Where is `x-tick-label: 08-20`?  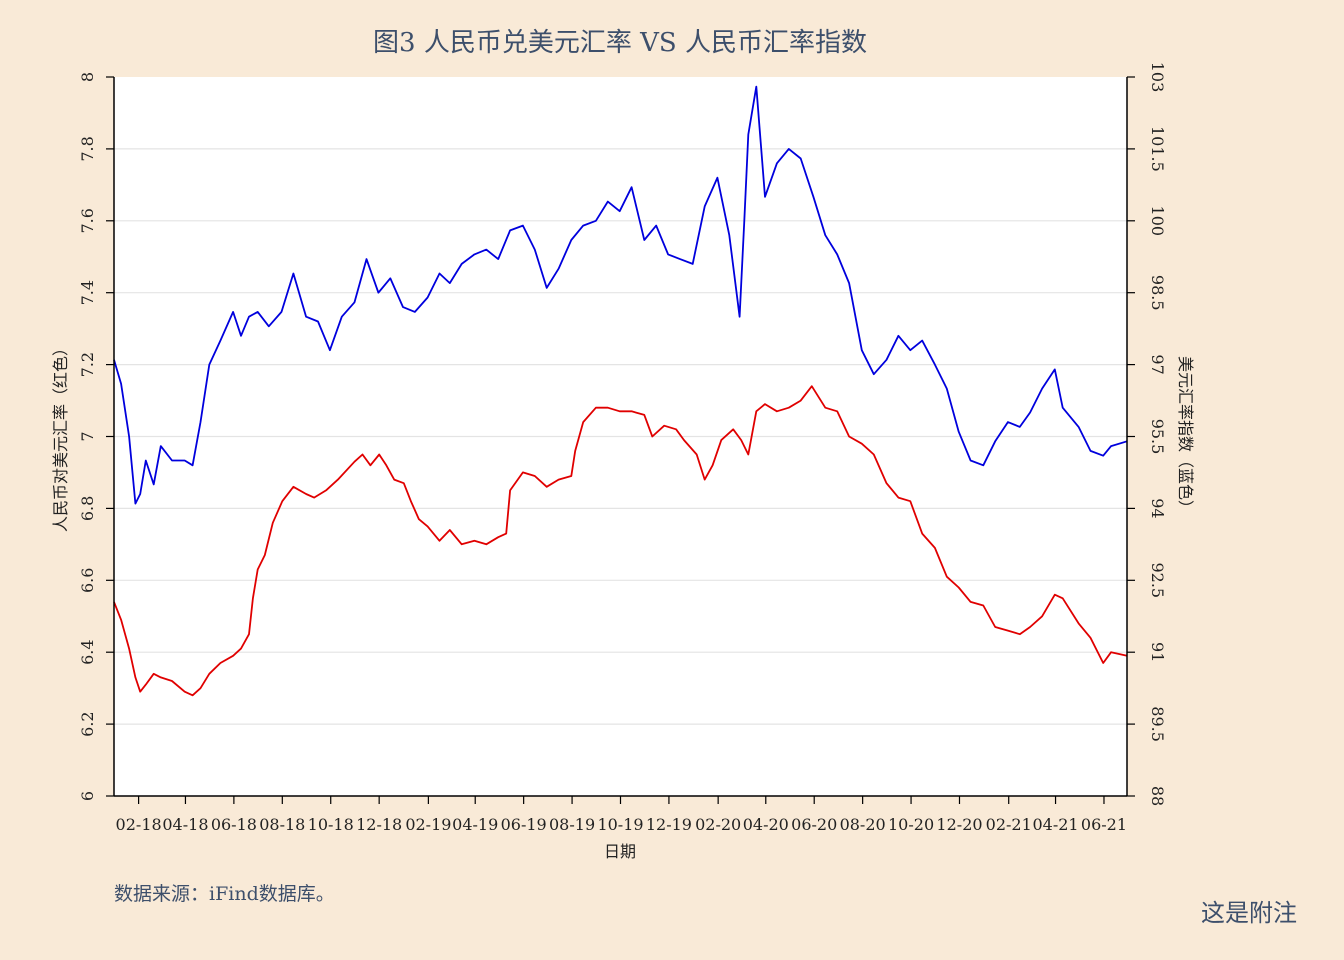 x-tick-label: 08-20 is located at coordinates (863, 824).